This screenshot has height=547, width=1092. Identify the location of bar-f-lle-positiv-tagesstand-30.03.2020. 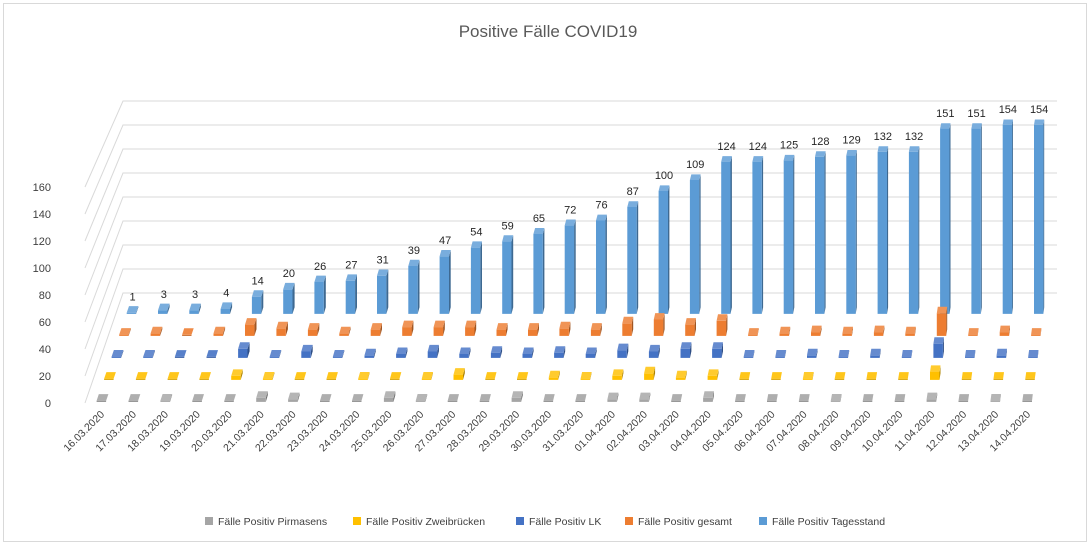
(570, 266).